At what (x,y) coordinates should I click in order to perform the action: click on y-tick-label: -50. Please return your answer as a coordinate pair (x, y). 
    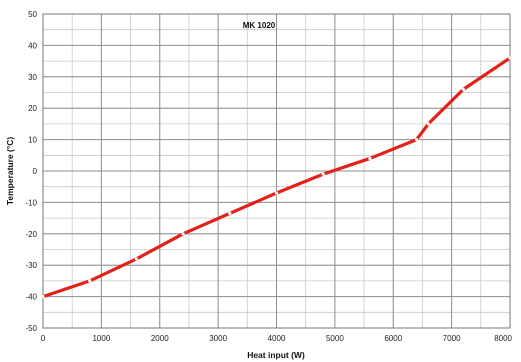
    Looking at the image, I should click on (31, 328).